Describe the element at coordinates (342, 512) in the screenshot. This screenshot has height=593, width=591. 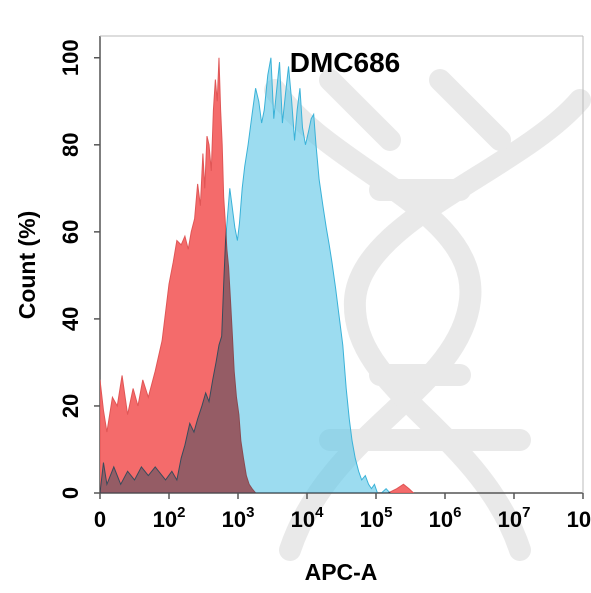
I see `x-axis-ticks: 0 10² 10³ 10⁴ 10⁵ 10⁶ 10⁷ 10⁸` at that location.